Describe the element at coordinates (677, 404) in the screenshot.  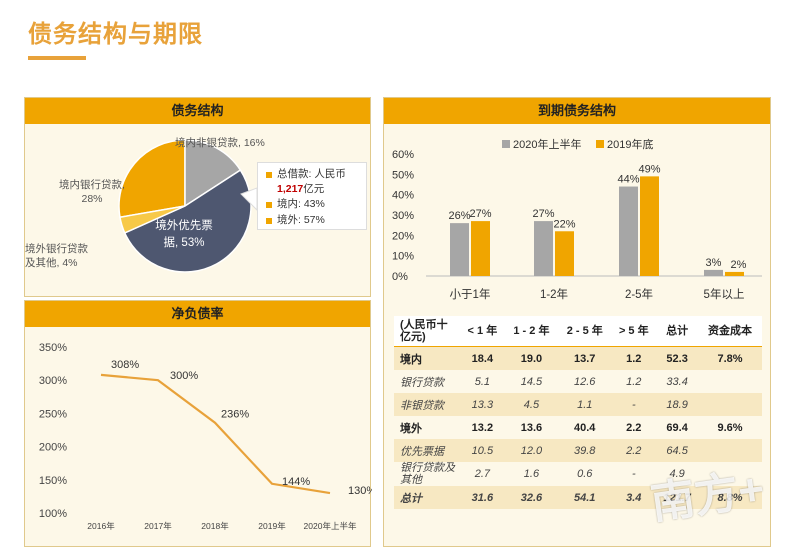
I see `table-cell: 18.9` at that location.